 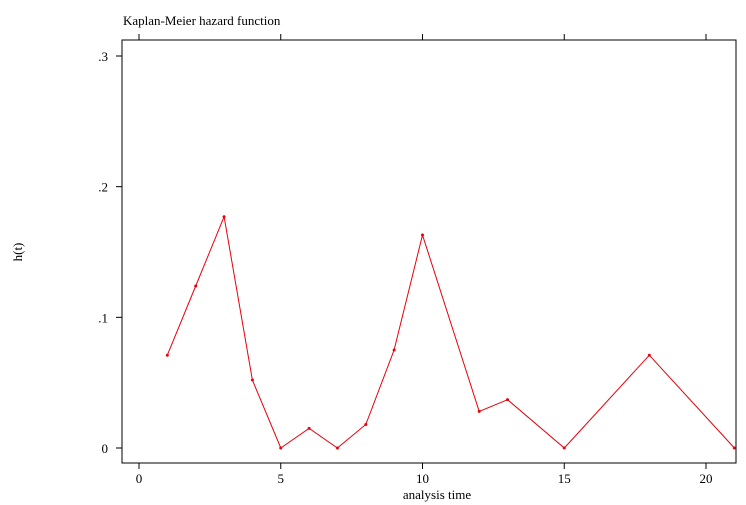 What do you see at coordinates (422, 478) in the screenshot?
I see `x-tick-label: 10` at bounding box center [422, 478].